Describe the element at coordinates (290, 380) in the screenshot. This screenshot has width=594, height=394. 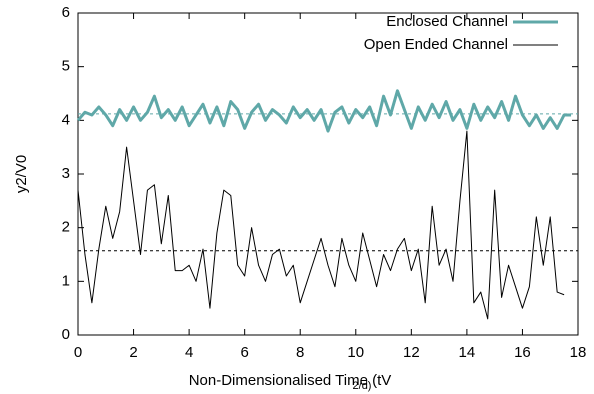
I see `x-axis-label: Non-Dimensionalised Time (tV` at that location.